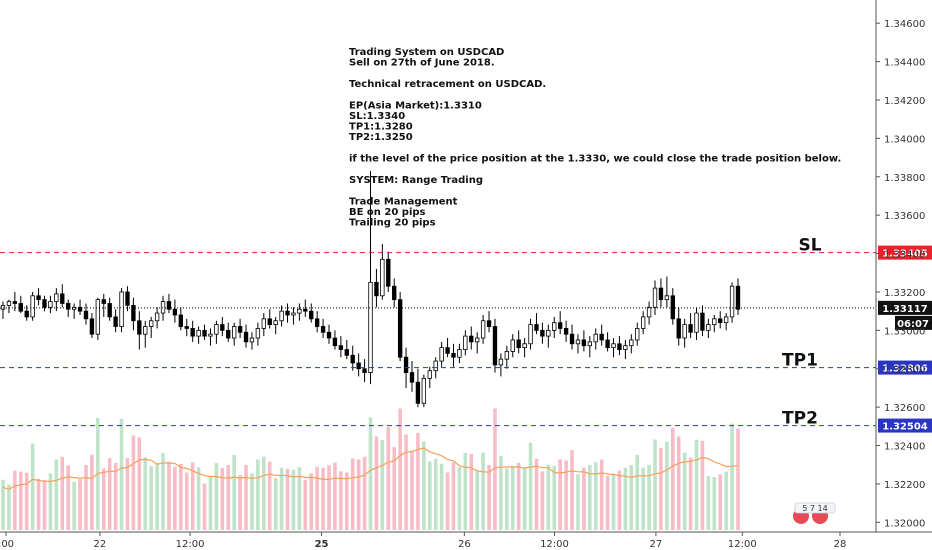 The image size is (932, 550). What do you see at coordinates (381, 137) in the screenshot?
I see `annotation-line: TP2:1.3250` at bounding box center [381, 137].